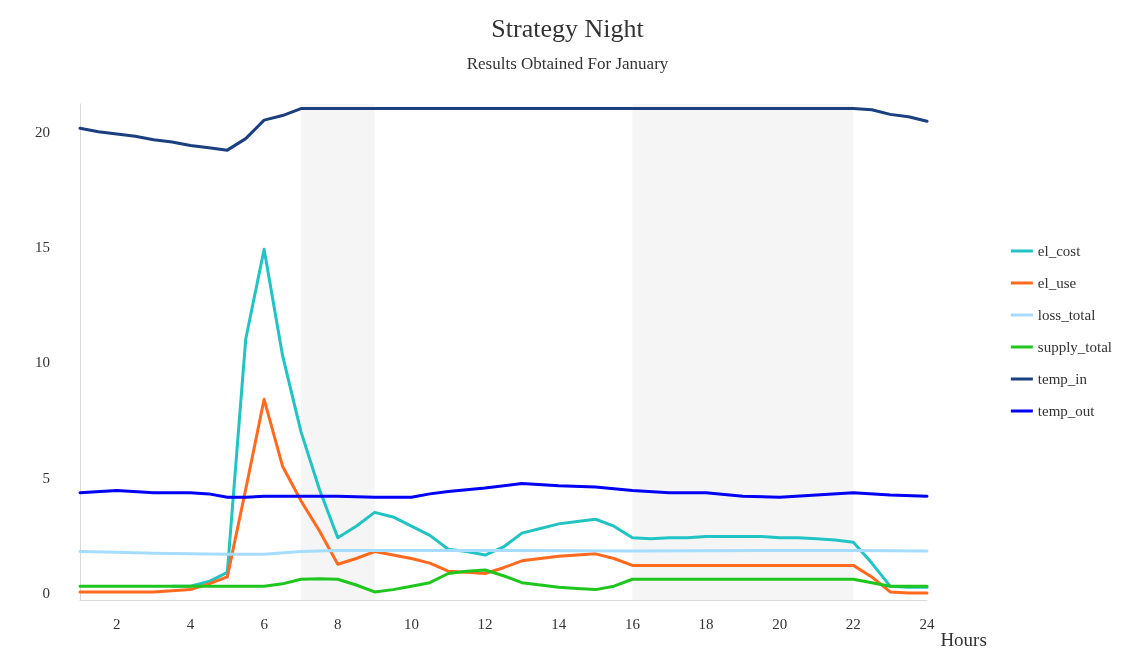 This screenshot has width=1135, height=662. What do you see at coordinates (927, 623) in the screenshot?
I see `x-tick-label: 24` at bounding box center [927, 623].